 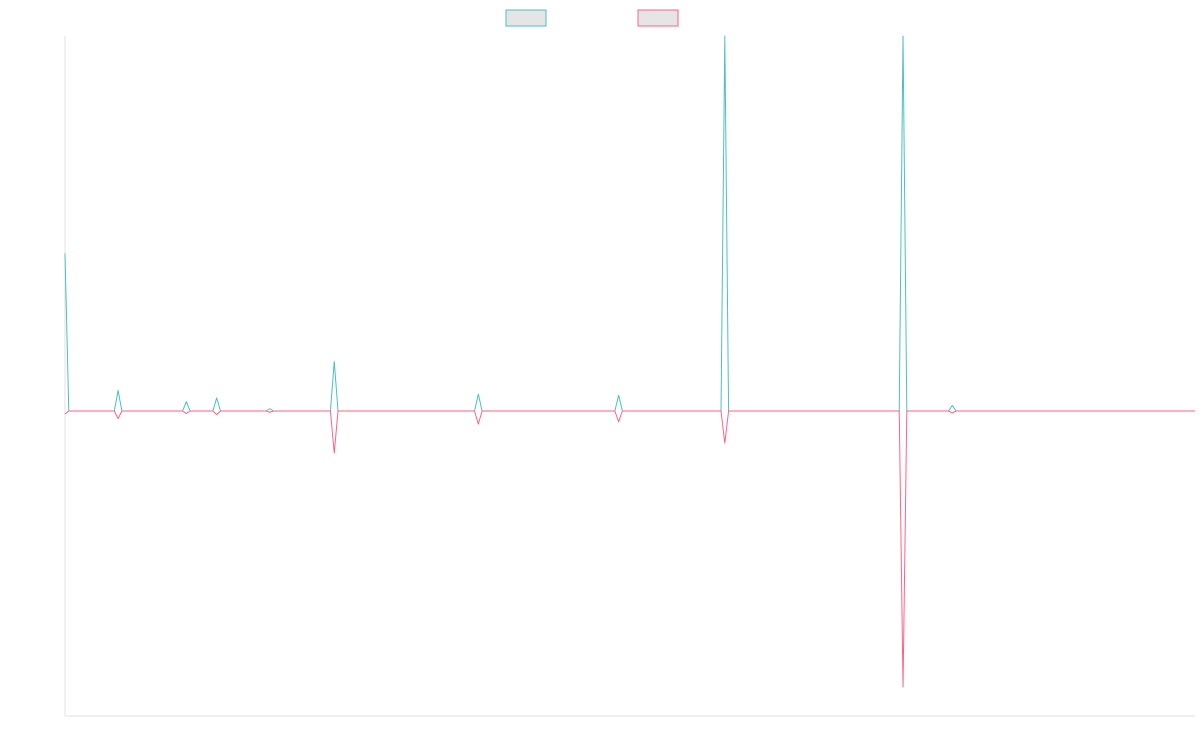 What do you see at coordinates (592, 18) in the screenshot?
I see `legend` at bounding box center [592, 18].